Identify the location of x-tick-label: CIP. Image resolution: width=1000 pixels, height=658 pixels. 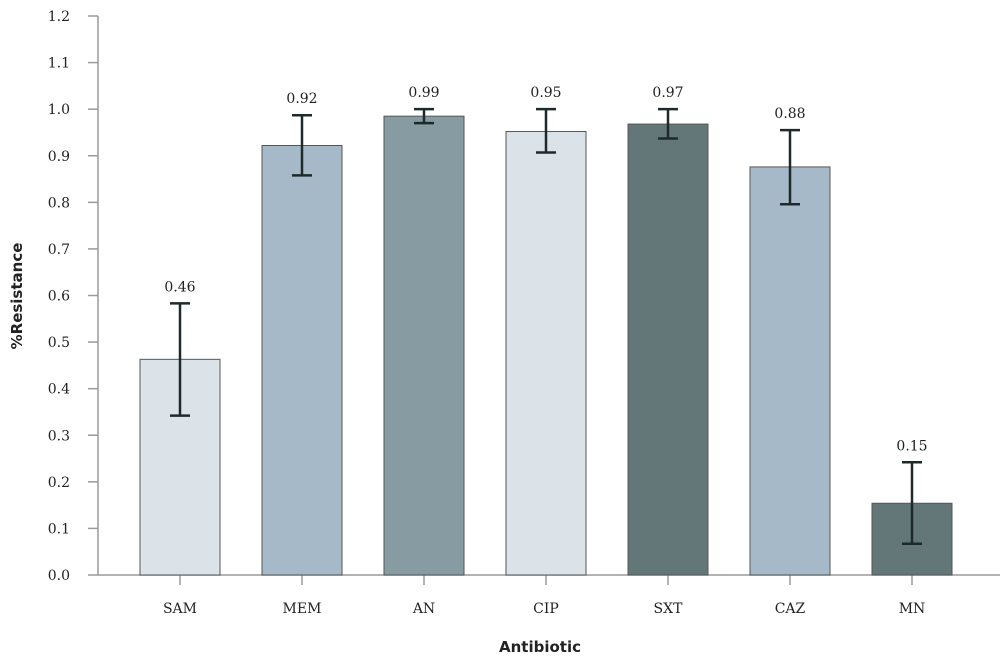
(546, 609).